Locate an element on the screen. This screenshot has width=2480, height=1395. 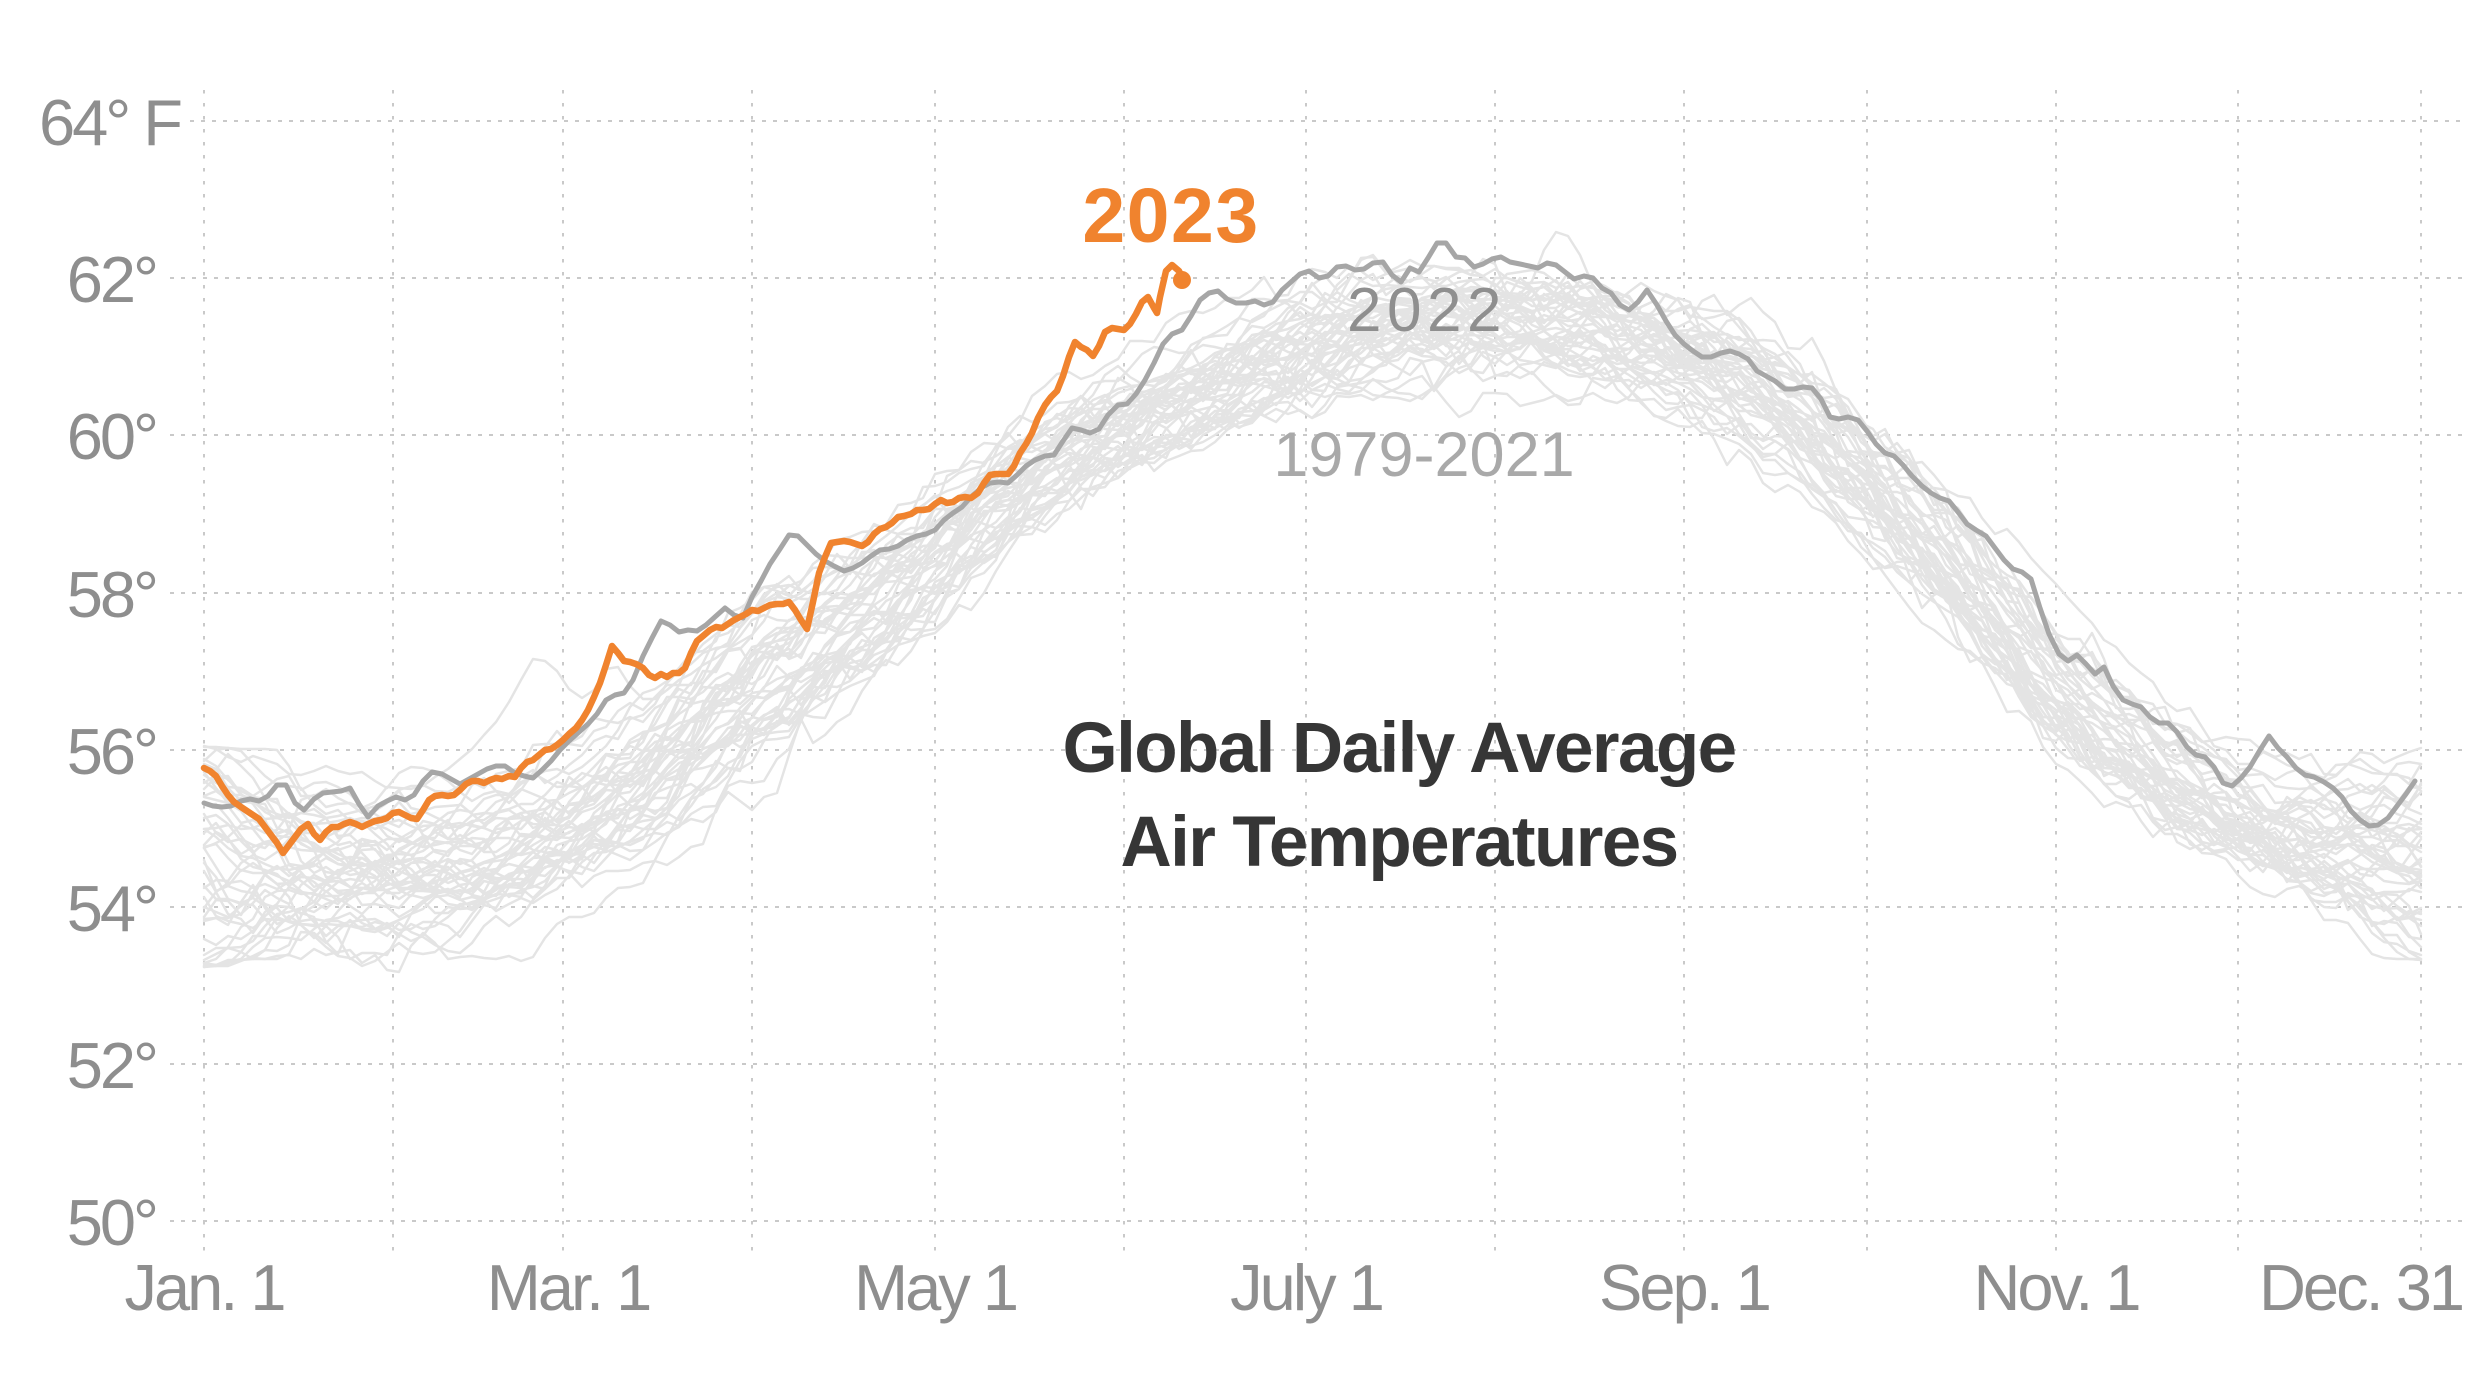
svg-text: Dec. 31 is located at coordinates (2360, 1287).